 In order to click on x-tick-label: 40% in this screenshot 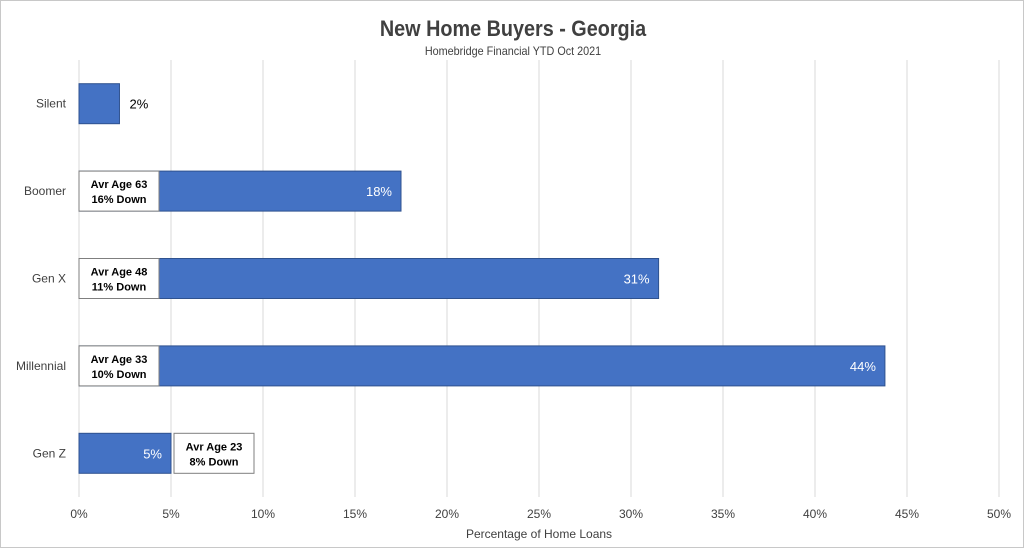, I will do `click(815, 514)`.